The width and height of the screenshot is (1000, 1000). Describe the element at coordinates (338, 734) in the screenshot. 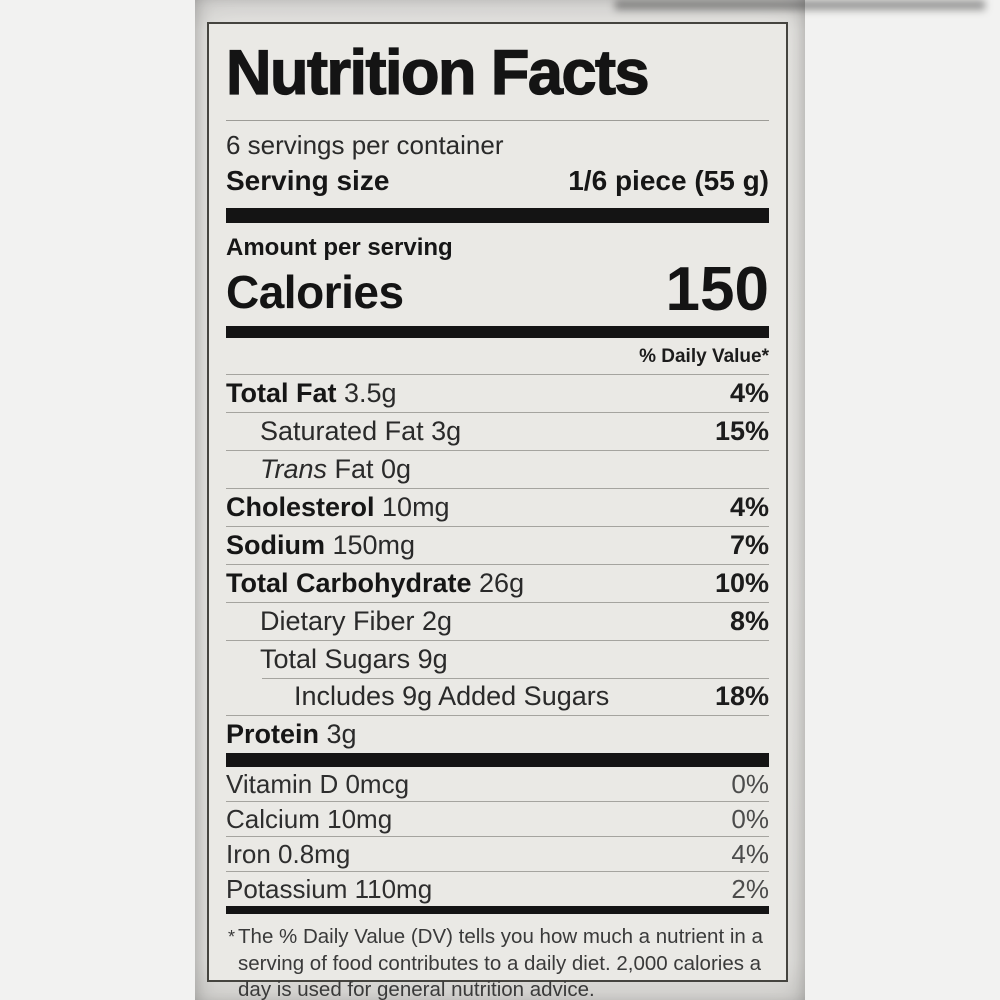

I see `nutrient-amount: 3g` at that location.